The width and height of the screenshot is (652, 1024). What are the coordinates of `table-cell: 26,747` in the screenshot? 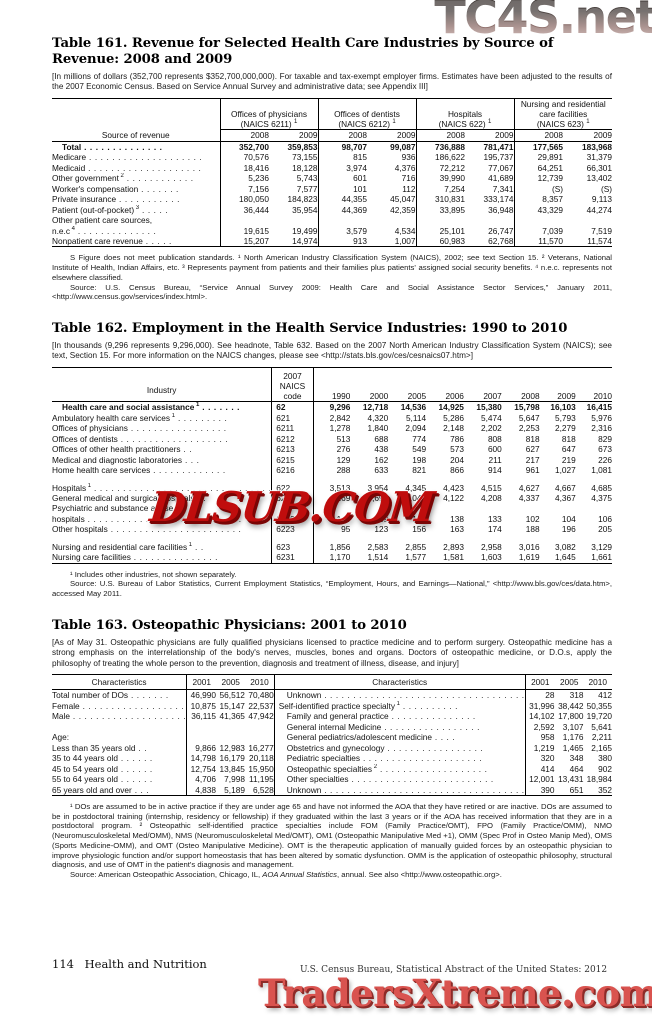 It's located at (501, 230).